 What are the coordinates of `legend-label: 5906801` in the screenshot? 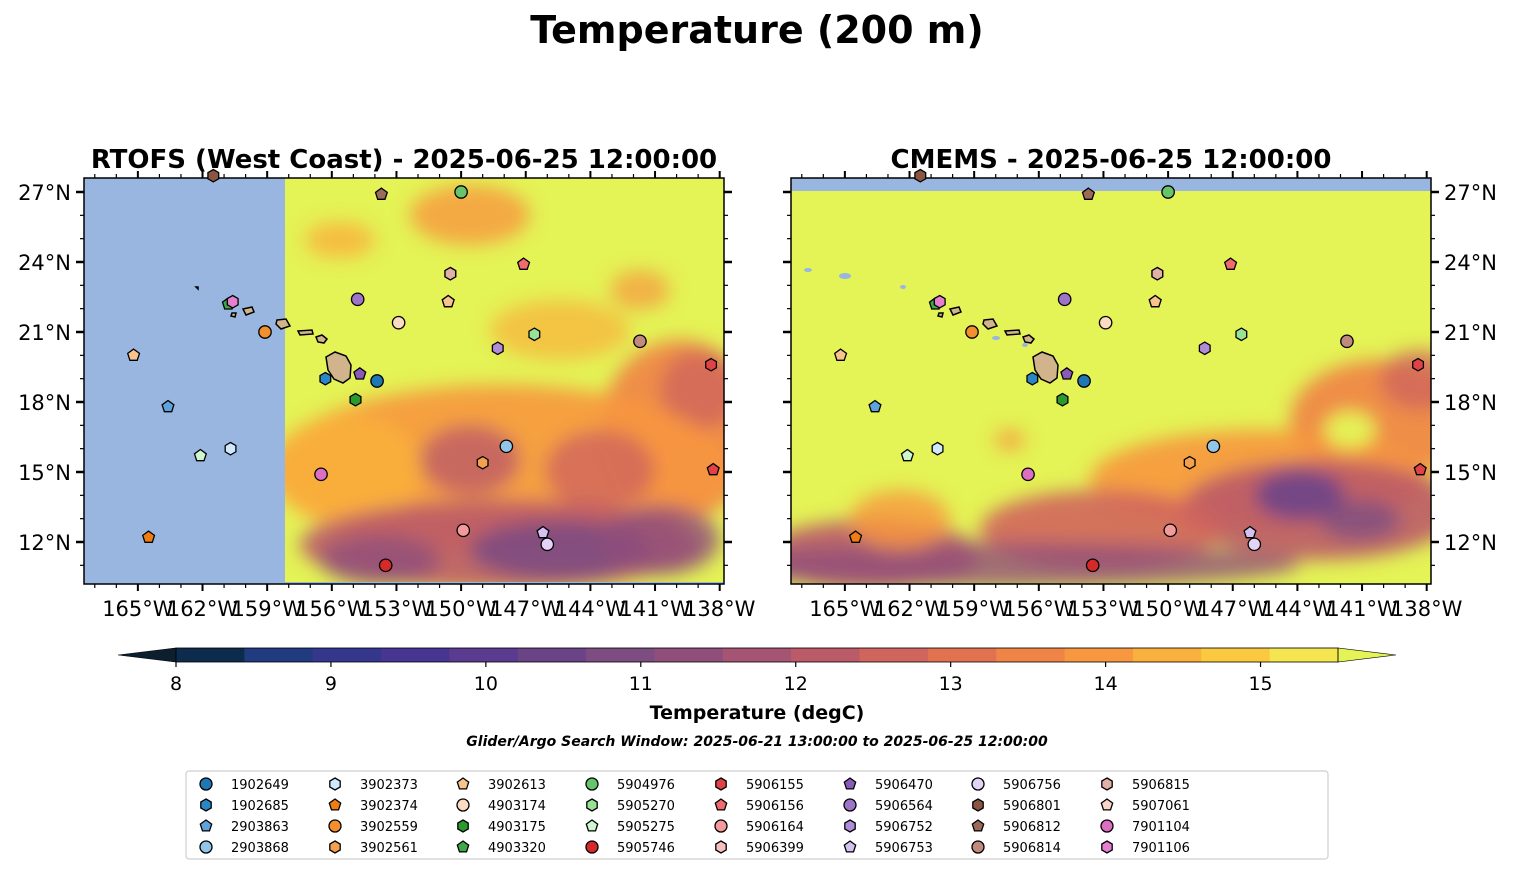 It's located at (1032, 806).